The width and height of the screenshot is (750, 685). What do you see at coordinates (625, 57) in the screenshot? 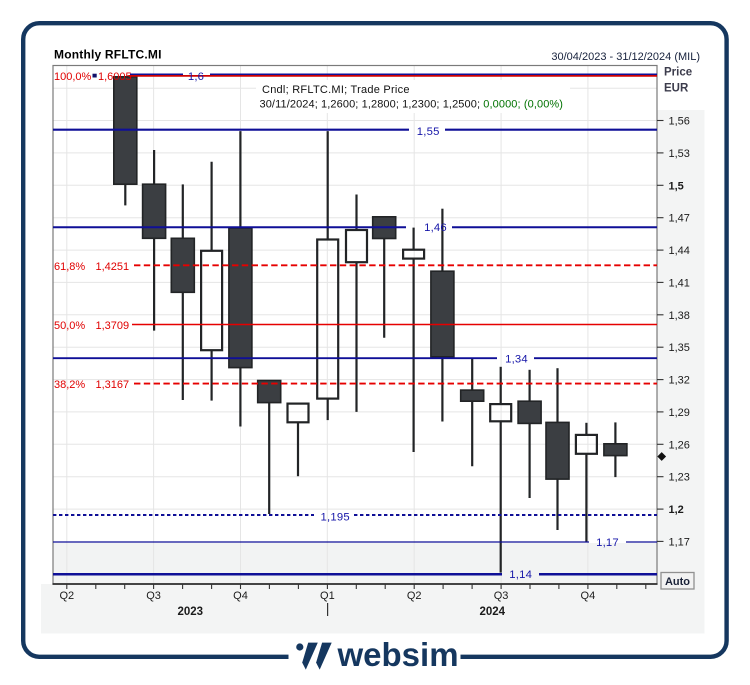
I see `svg-text: 30/04/2023 - 31/12/2024 (MIL)` at bounding box center [625, 57].